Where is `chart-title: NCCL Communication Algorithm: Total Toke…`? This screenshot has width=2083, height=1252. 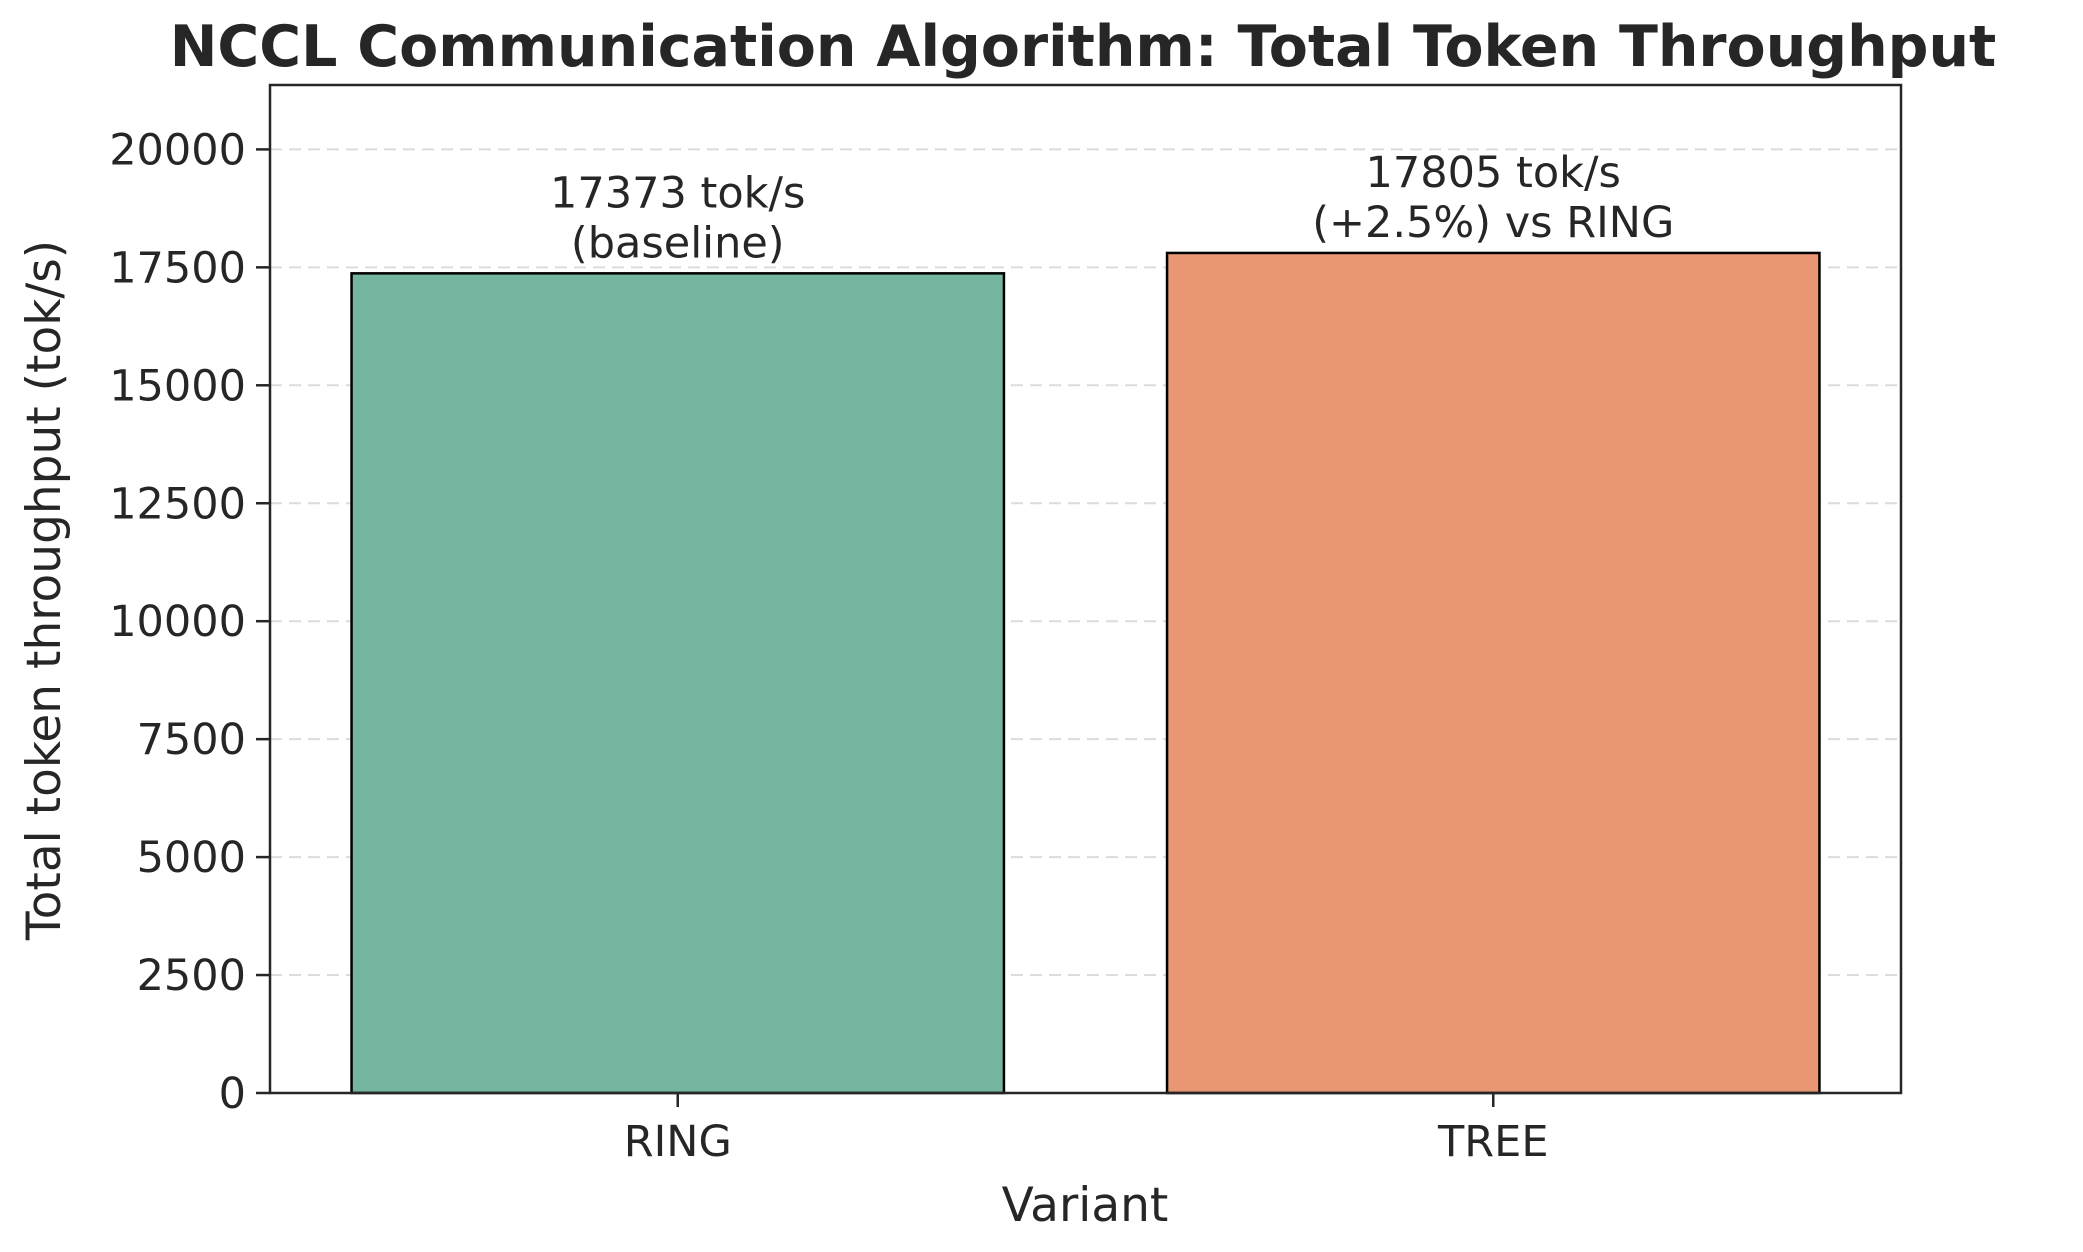 chart-title: NCCL Communication Algorithm: Total Toke… is located at coordinates (1083, 47).